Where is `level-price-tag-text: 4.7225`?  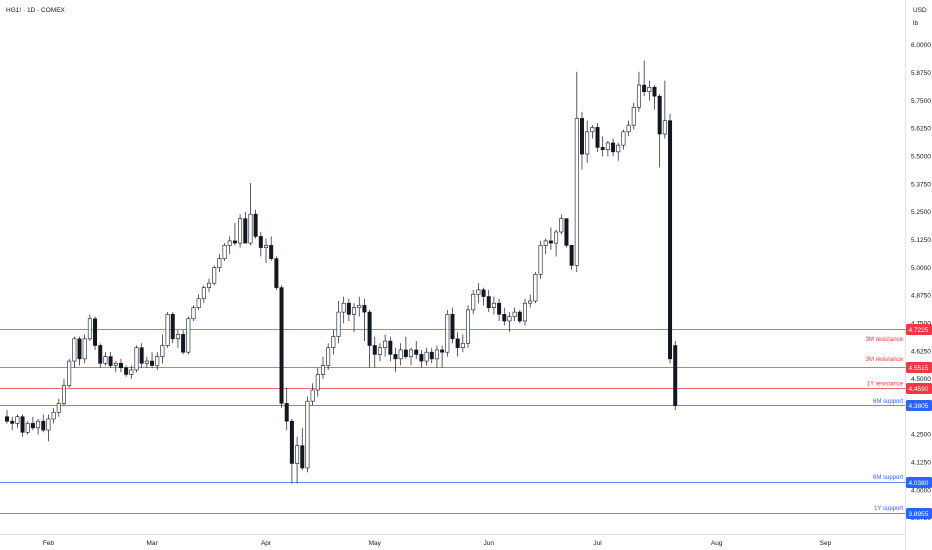 level-price-tag-text: 4.7225 is located at coordinates (919, 330).